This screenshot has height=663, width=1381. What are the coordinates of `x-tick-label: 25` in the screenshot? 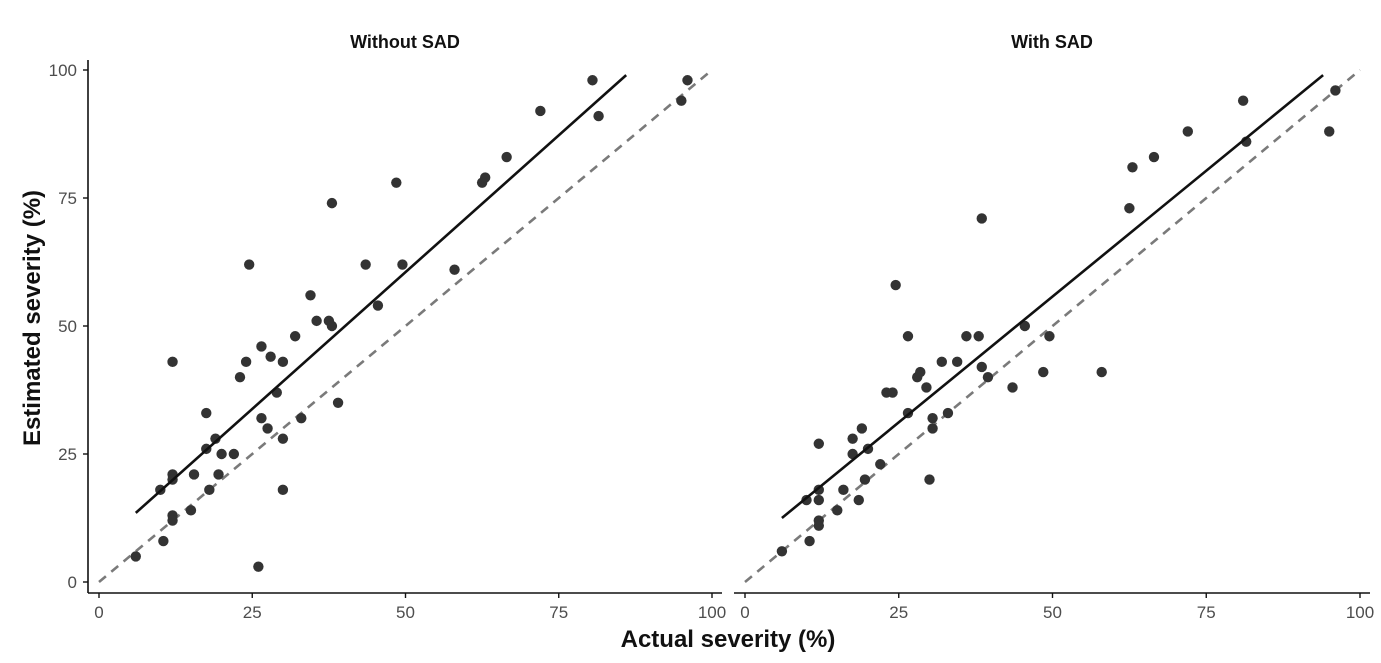 It's located at (898, 612).